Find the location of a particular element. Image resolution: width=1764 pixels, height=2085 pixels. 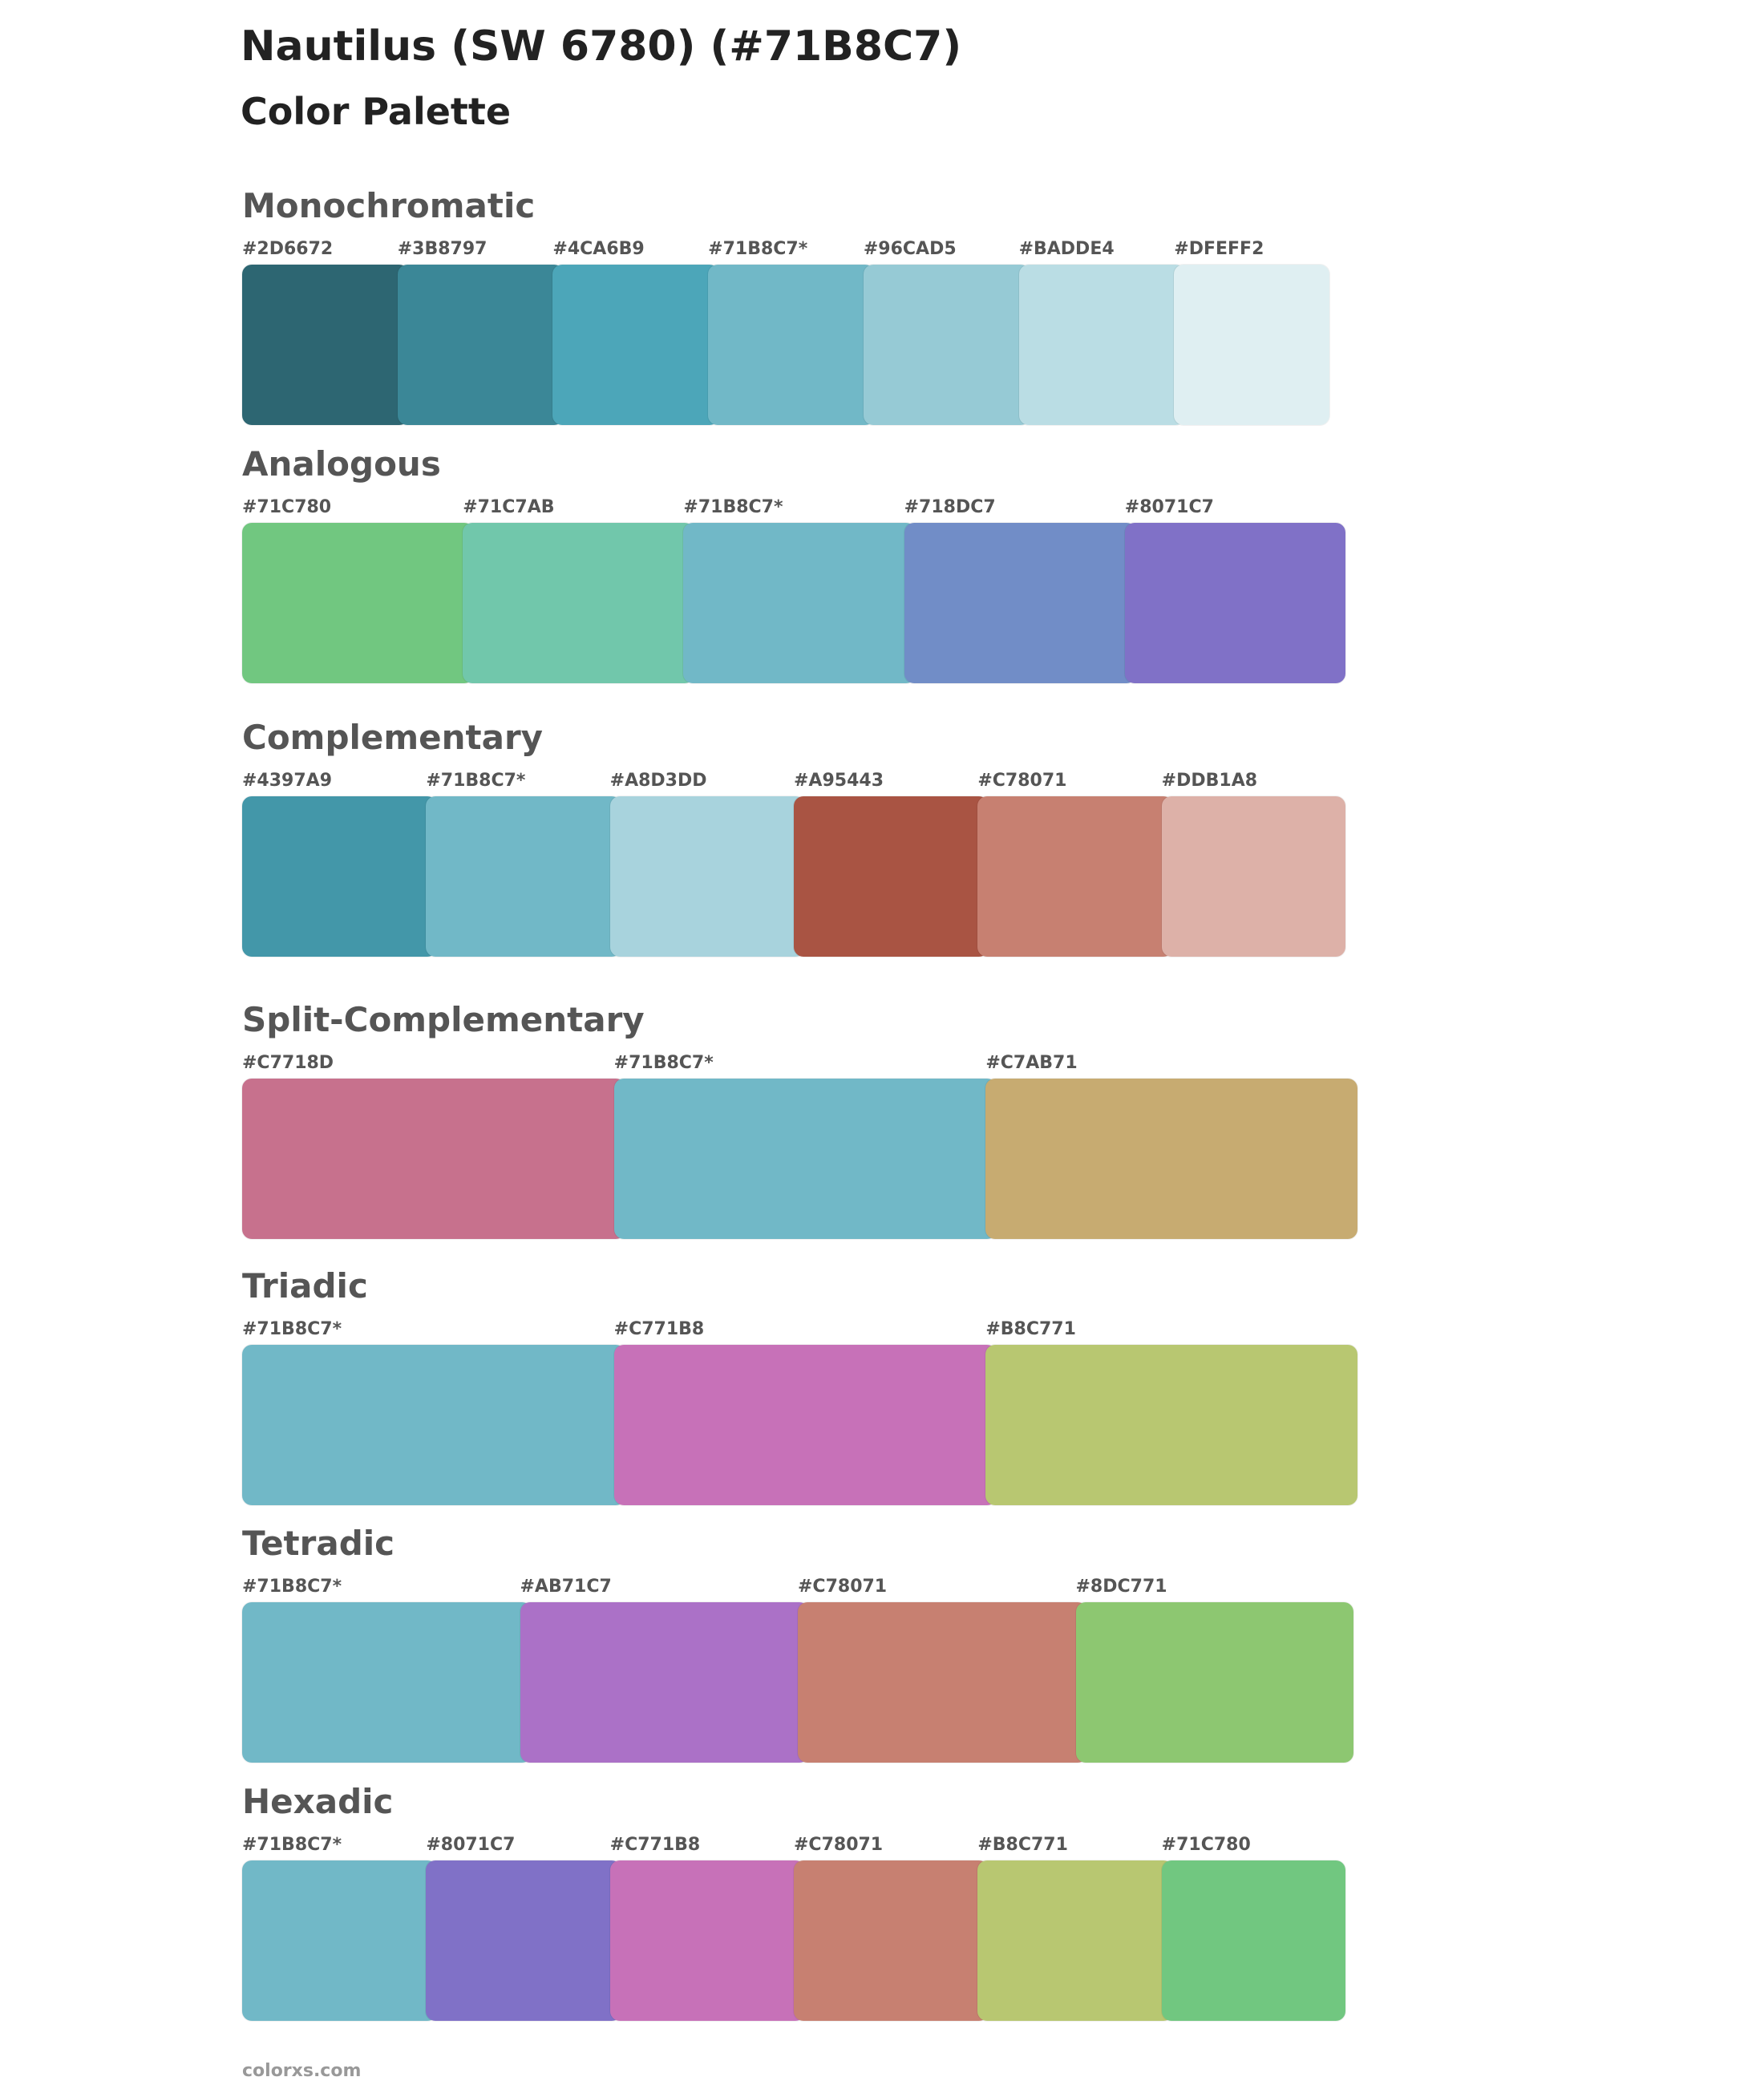

footer-link: colorxs.com is located at coordinates (302, 2071).